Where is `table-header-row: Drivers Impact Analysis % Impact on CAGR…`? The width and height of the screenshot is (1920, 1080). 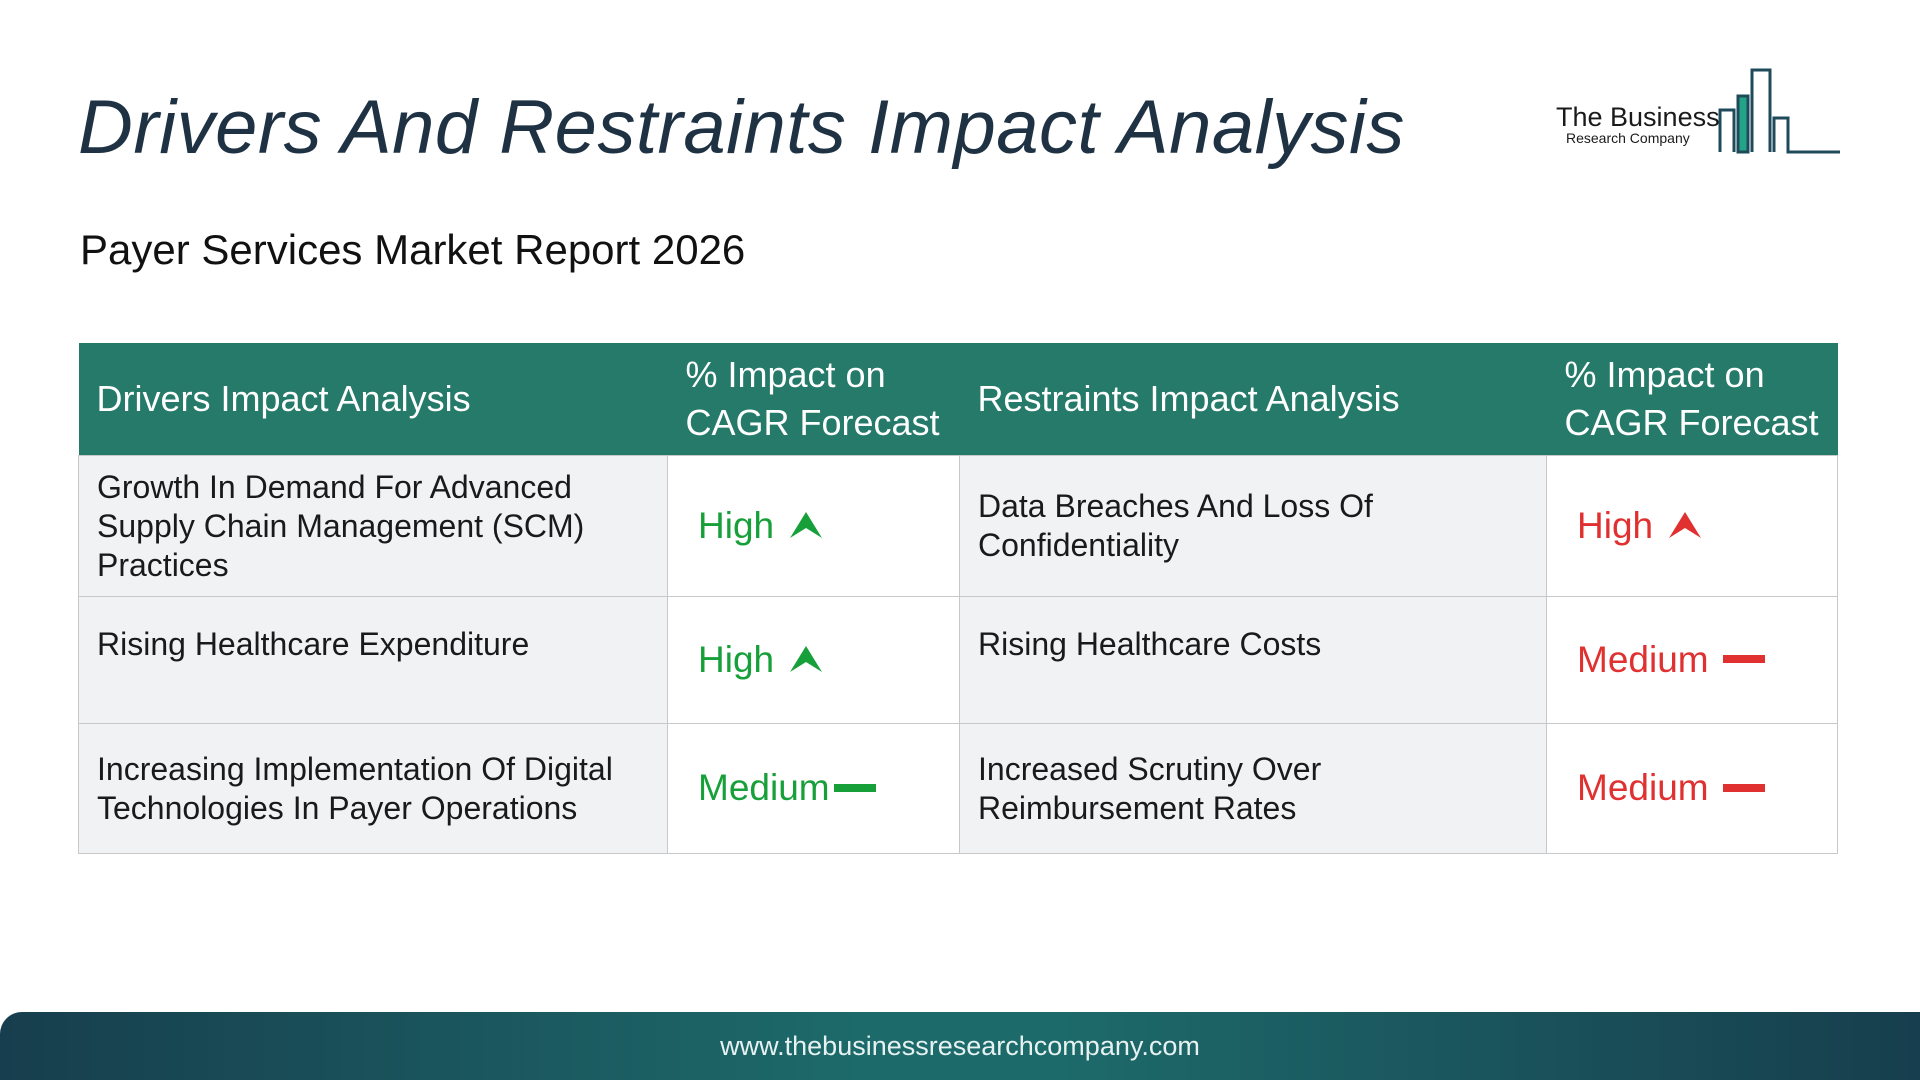
table-header-row: Drivers Impact Analysis % Impact on CAGR… is located at coordinates (958, 399).